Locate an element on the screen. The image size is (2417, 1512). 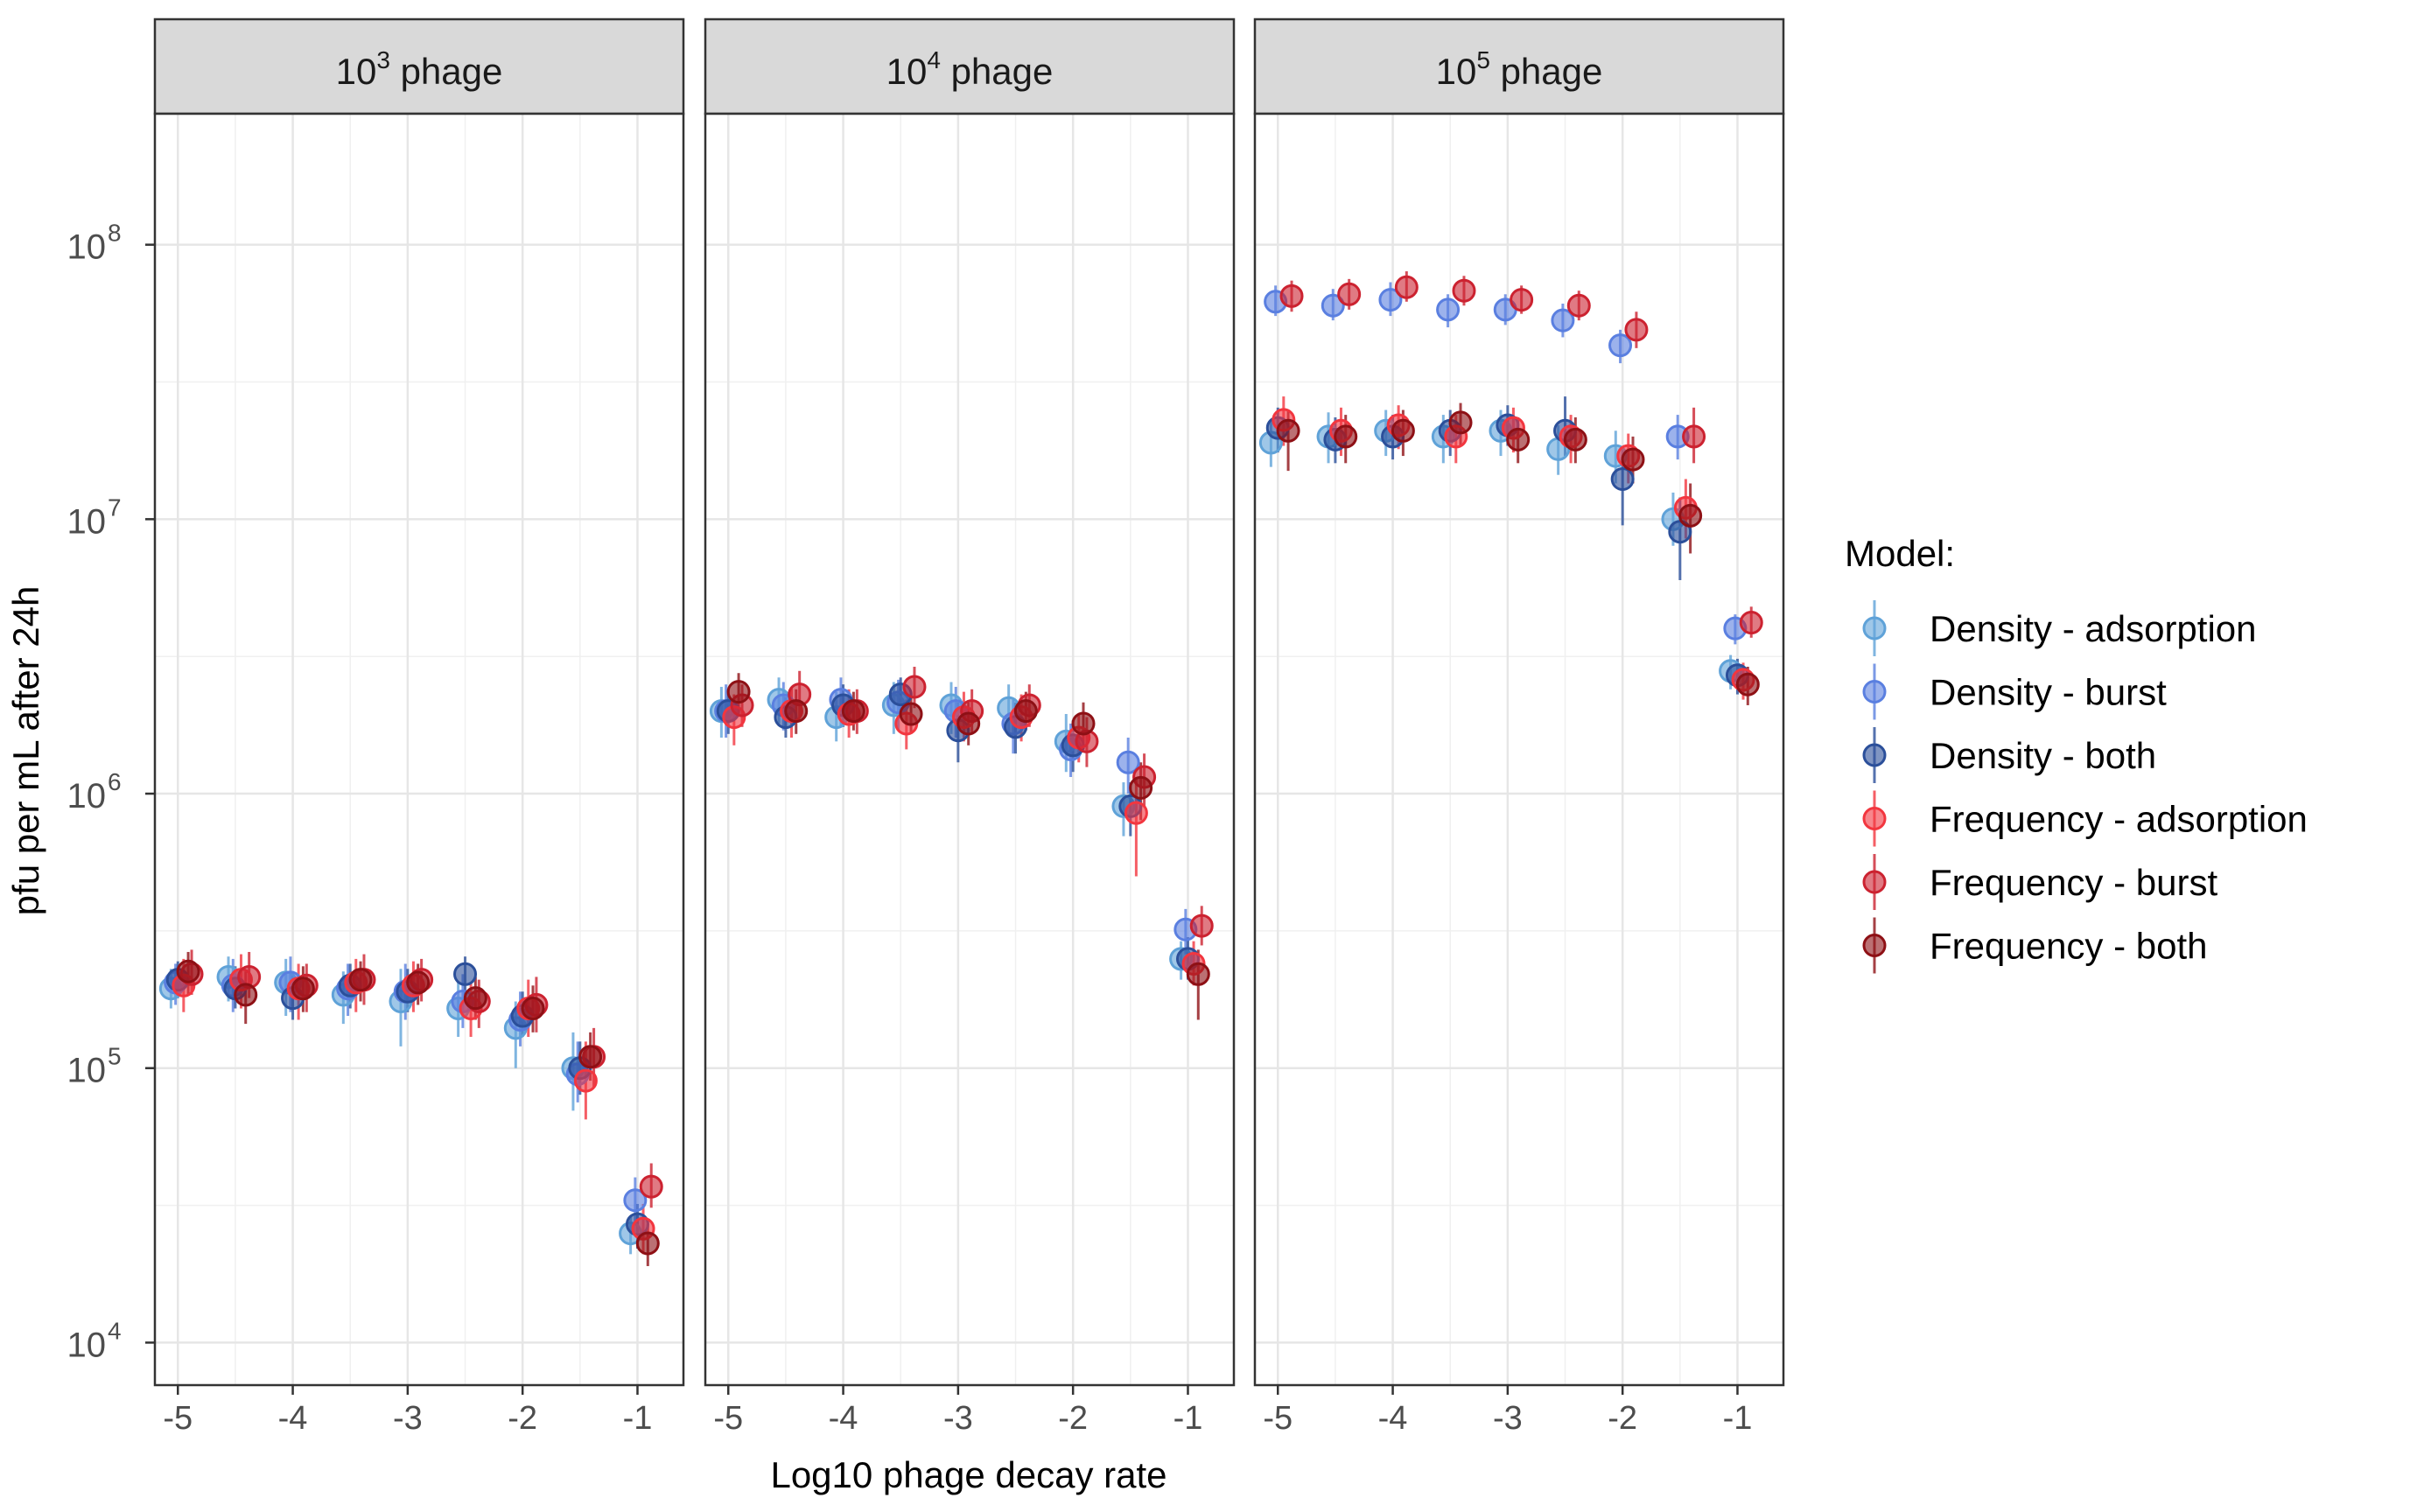
legend-title: Model: is located at coordinates (1900, 553).